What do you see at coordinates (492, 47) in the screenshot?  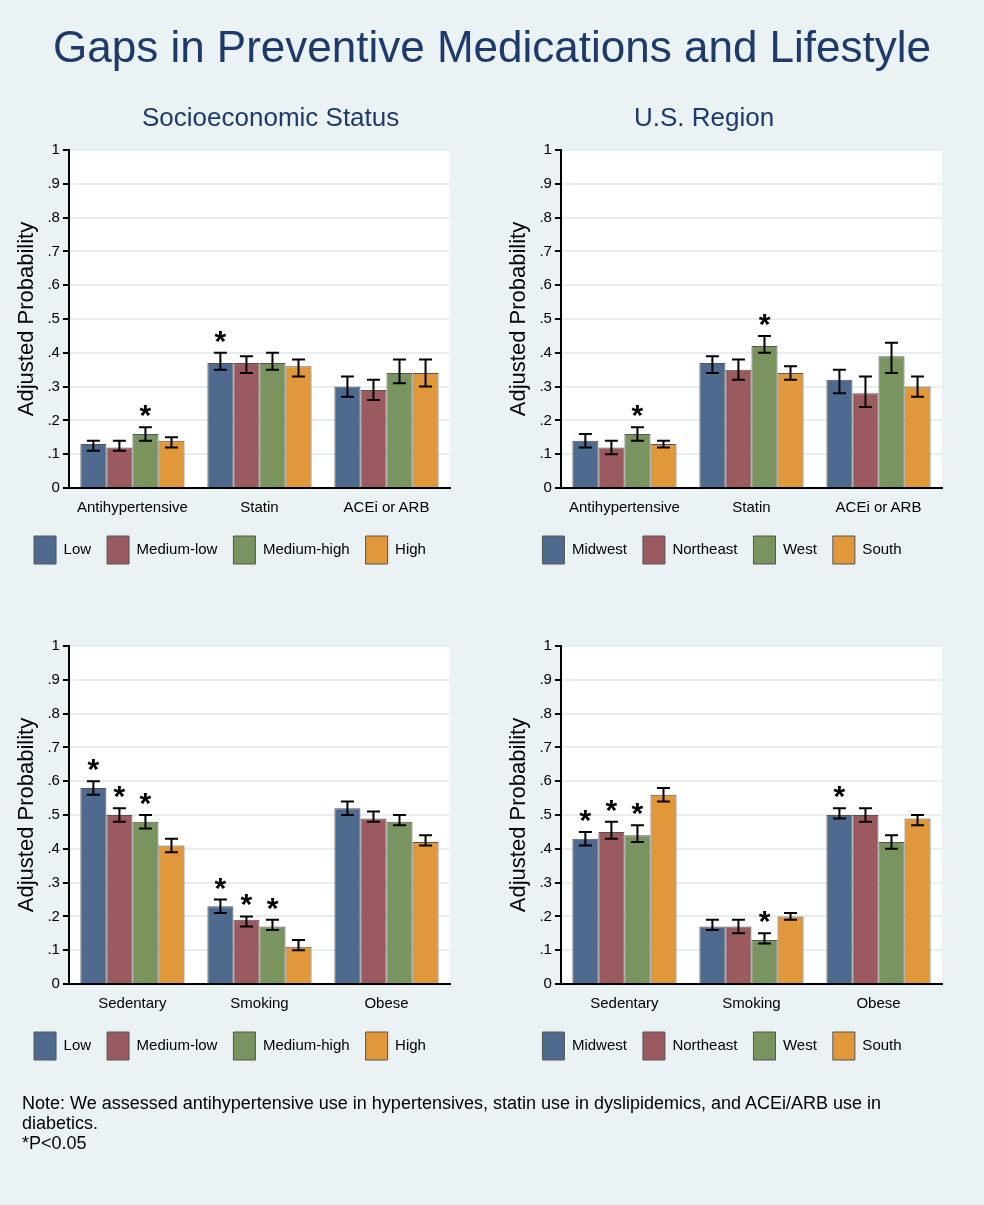 I see `chart-title: Gaps in Preventive Medications and Lifestyle` at bounding box center [492, 47].